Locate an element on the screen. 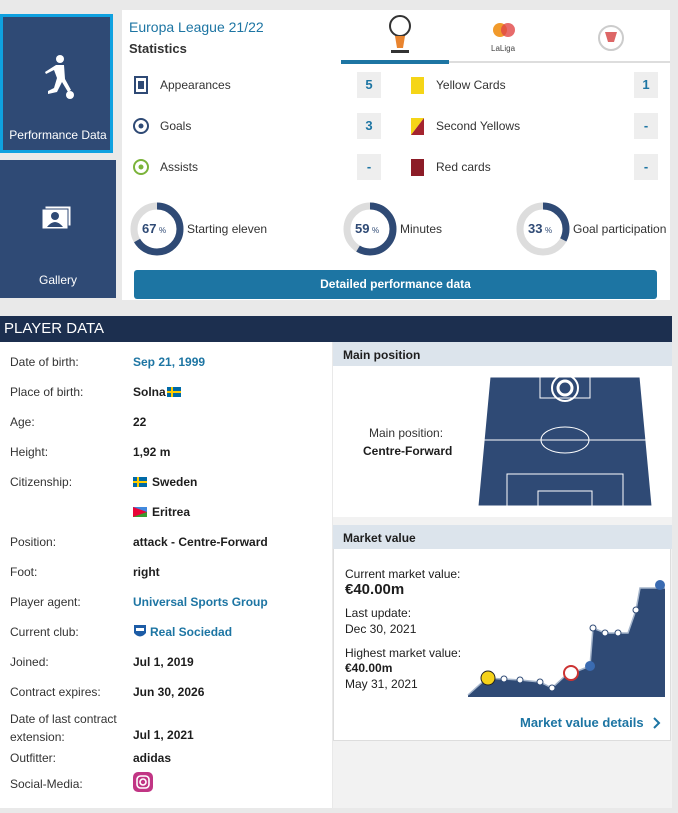  donut-label: Starting eleven is located at coordinates (227, 229).